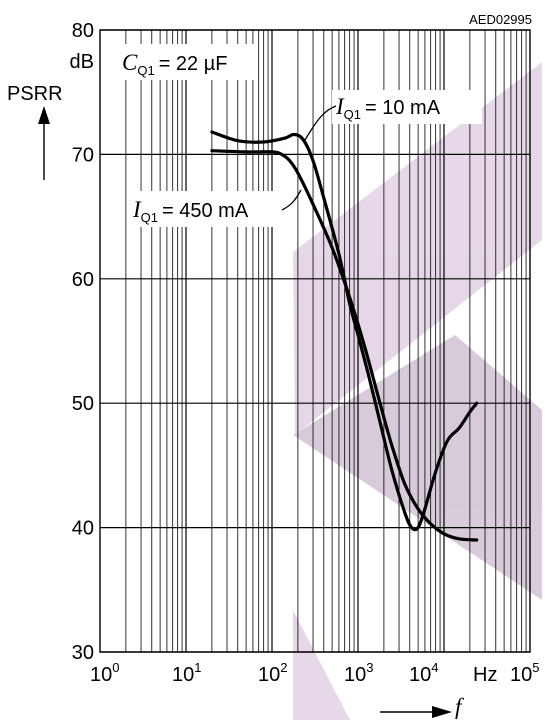  I want to click on reference-code: AED02995, so click(500, 19).